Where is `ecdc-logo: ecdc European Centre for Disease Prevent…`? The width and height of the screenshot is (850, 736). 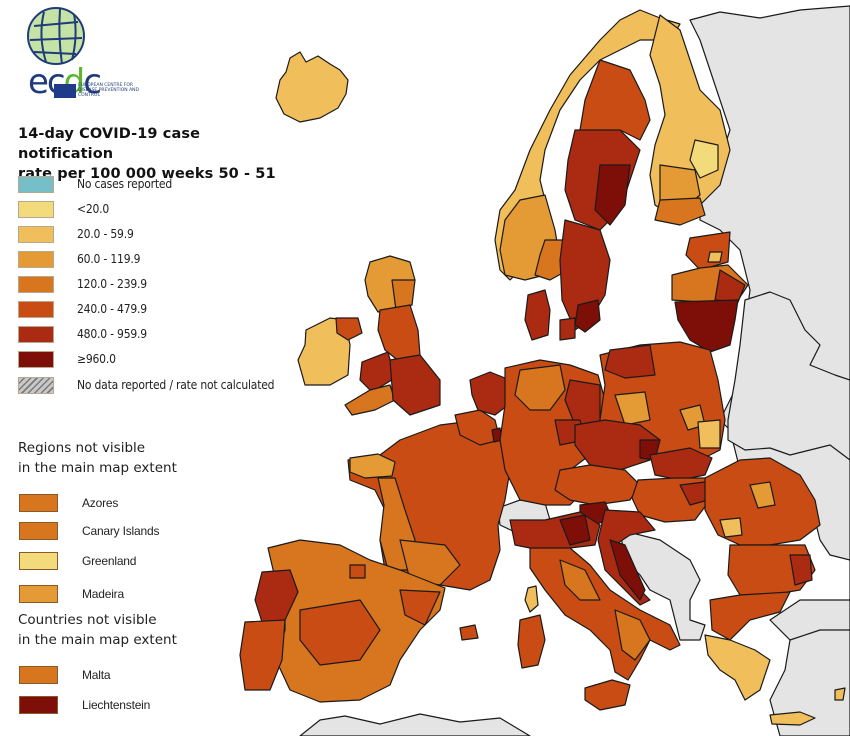
ecdc-logo: ecdc European Centre for Disease Prevent… is located at coordinates (76, 53).